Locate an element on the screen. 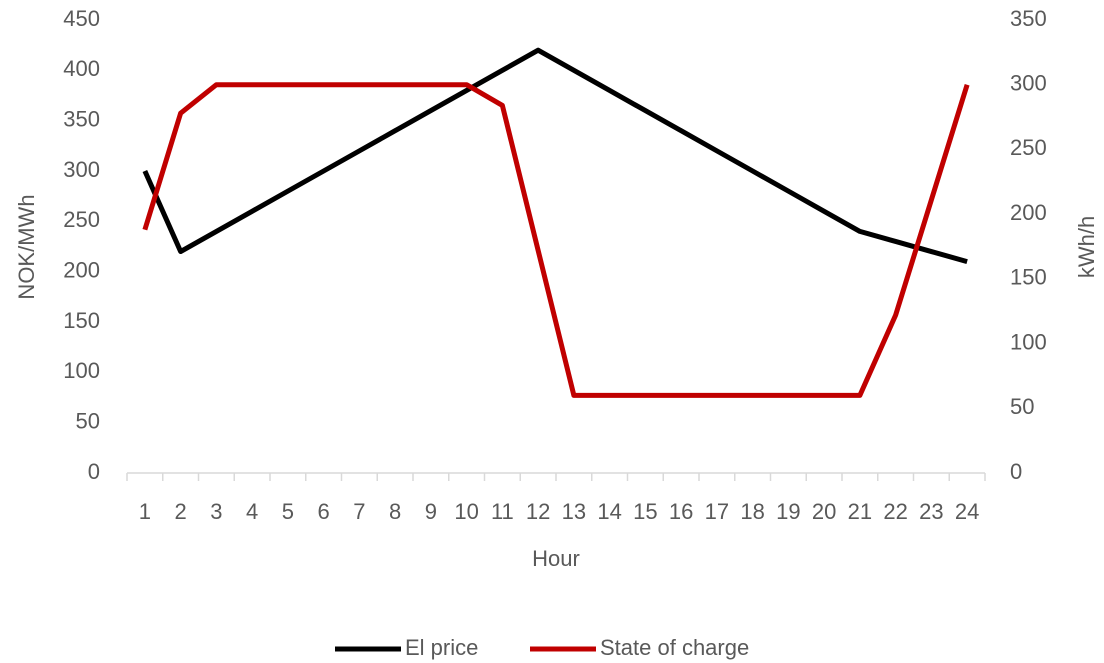 Image resolution: width=1104 pixels, height=663 pixels. x-tick-label: 5 is located at coordinates (288, 511).